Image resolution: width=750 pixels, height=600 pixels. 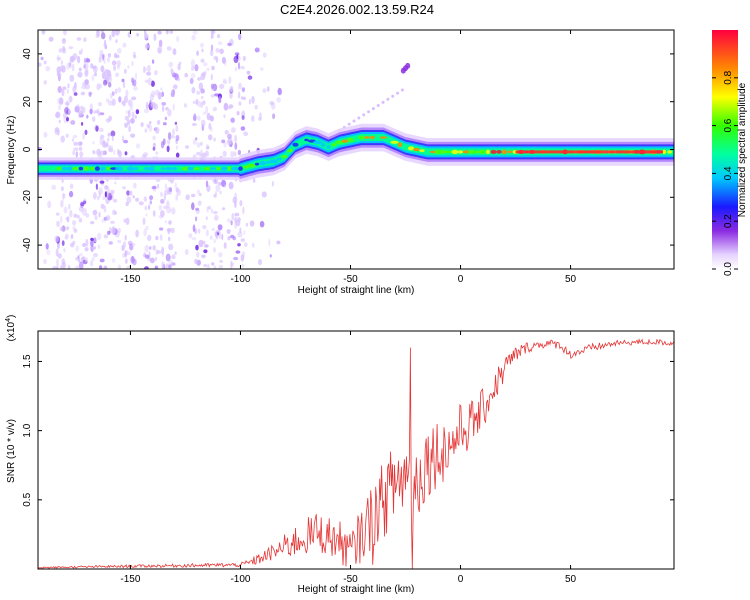 I want to click on snr-x-tick-label: 0, so click(x=461, y=579).